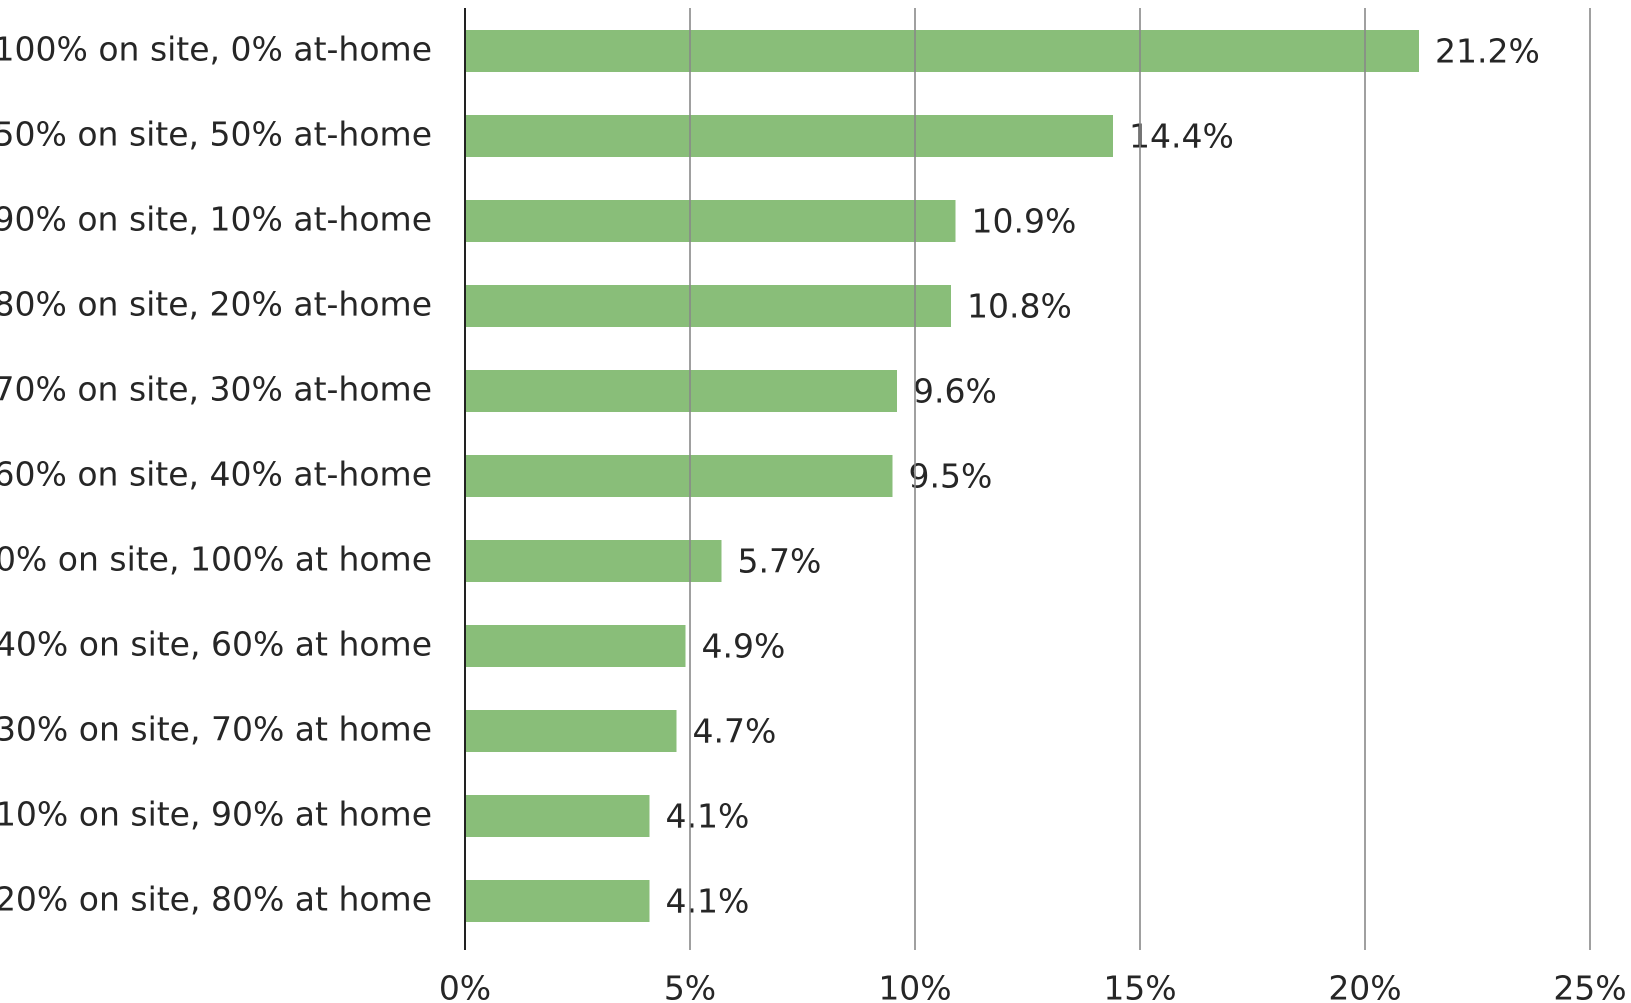  What do you see at coordinates (216, 389) in the screenshot?
I see `y-tick-label: 70% on site, 30% at-home` at bounding box center [216, 389].